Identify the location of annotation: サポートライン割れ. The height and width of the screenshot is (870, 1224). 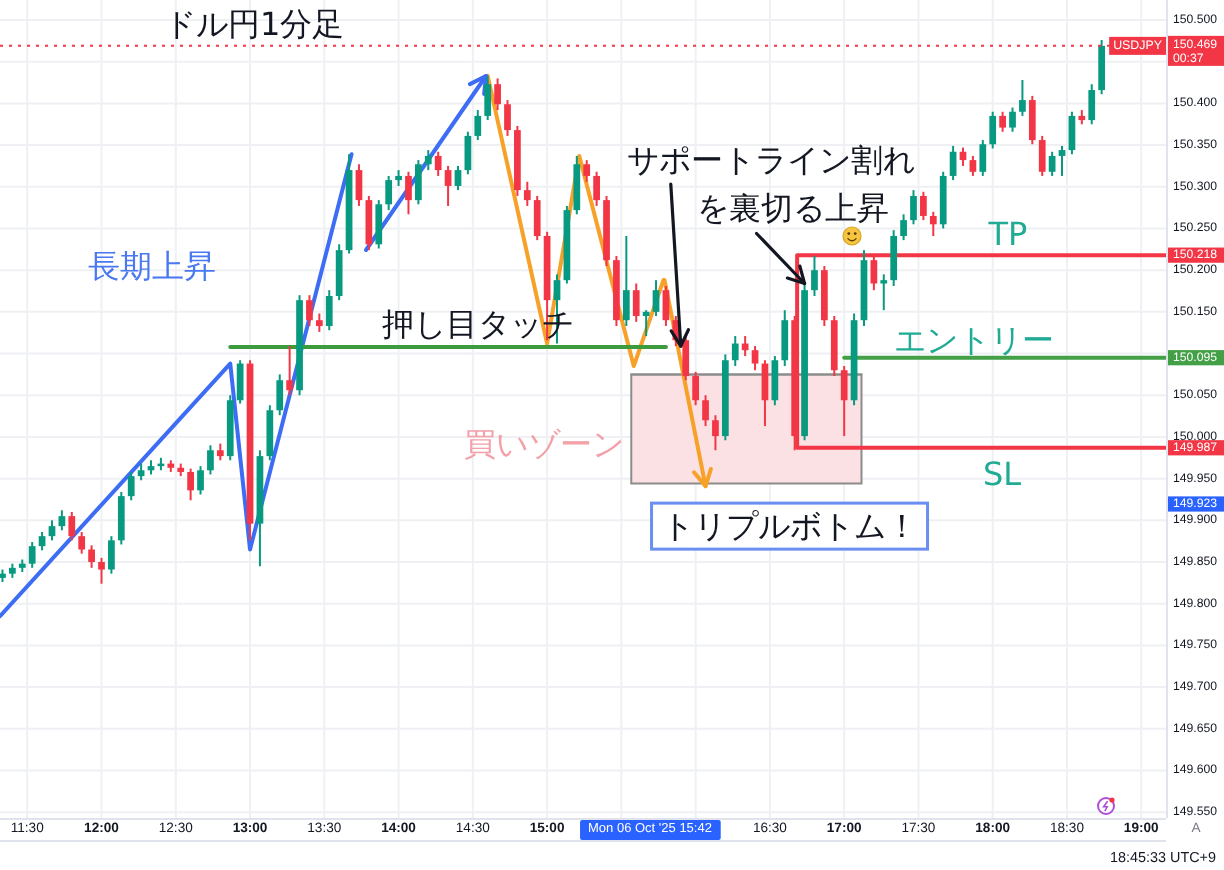
(770, 160).